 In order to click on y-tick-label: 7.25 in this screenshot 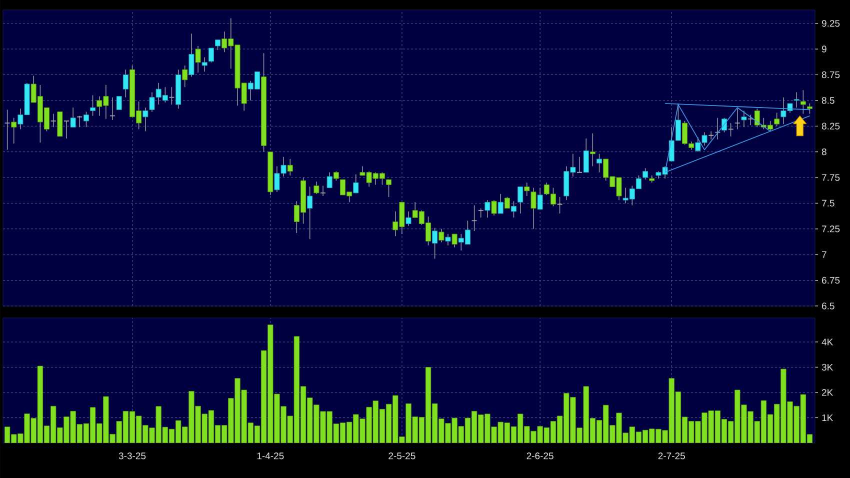, I will do `click(831, 229)`.